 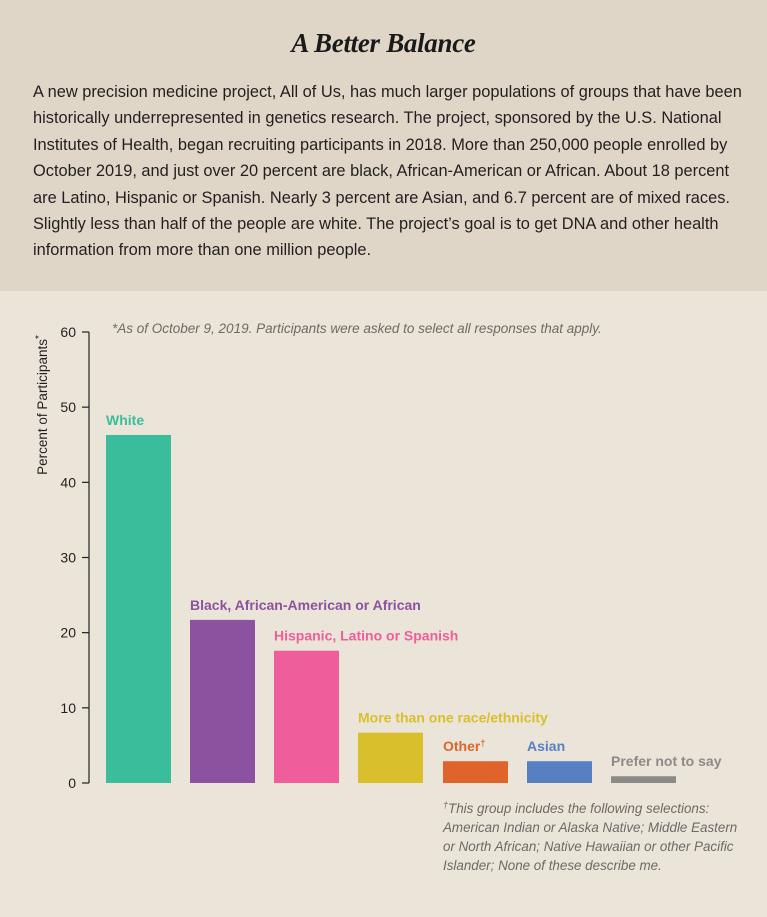 I want to click on bar-label-text: White, so click(x=125, y=420).